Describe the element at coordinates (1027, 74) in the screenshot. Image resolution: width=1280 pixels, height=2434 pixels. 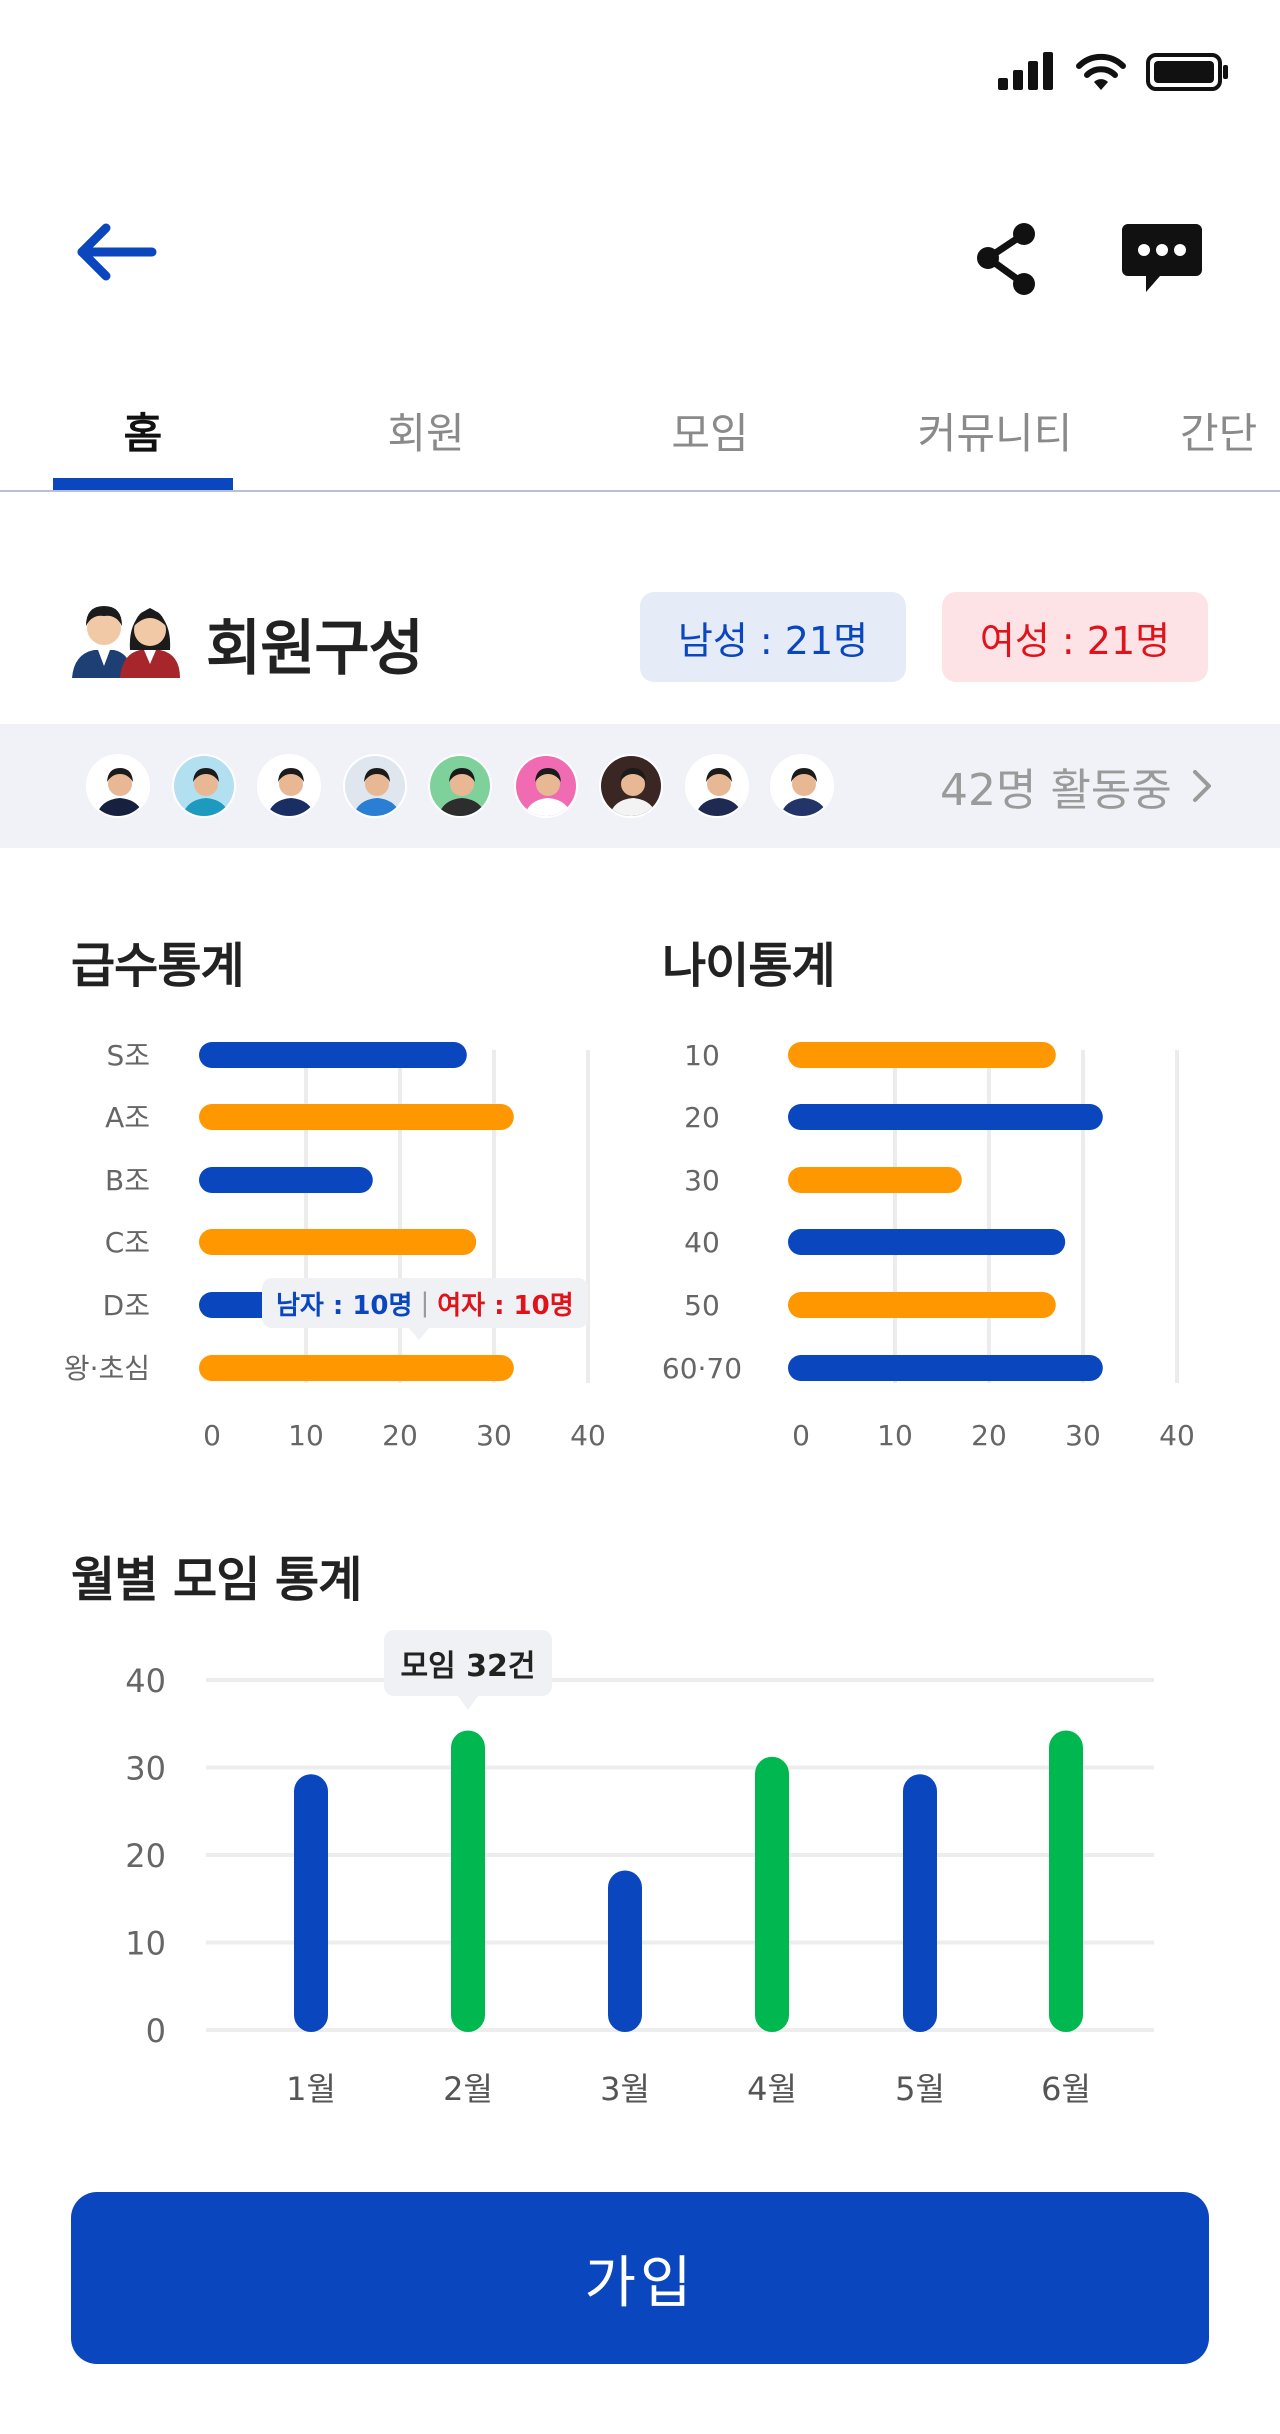
I see `signal-icon` at that location.